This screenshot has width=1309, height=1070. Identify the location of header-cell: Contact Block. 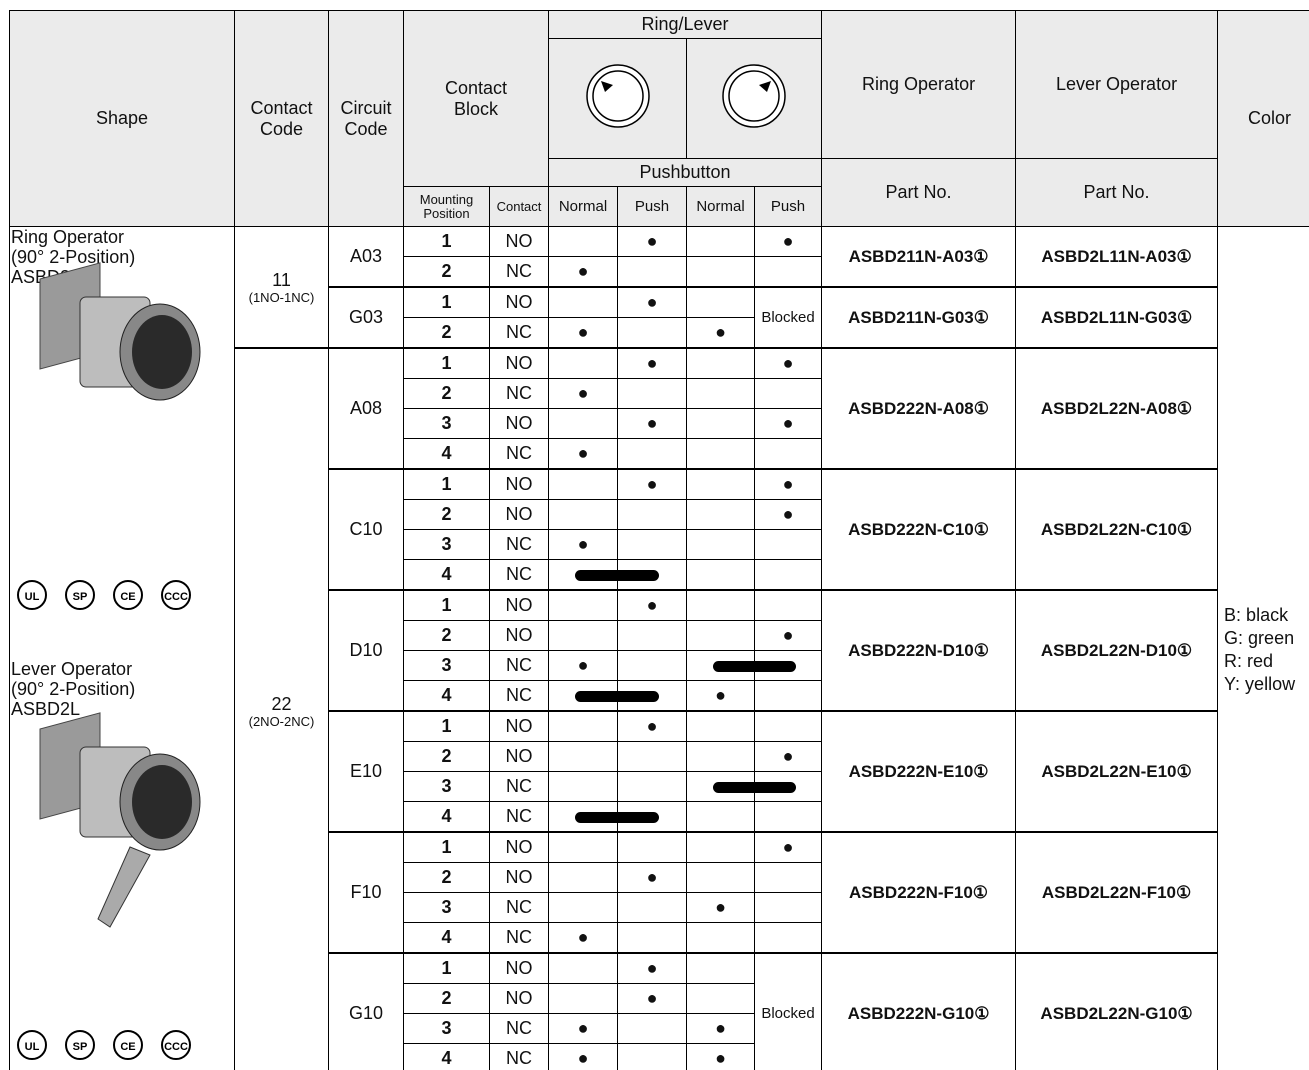
(476, 98).